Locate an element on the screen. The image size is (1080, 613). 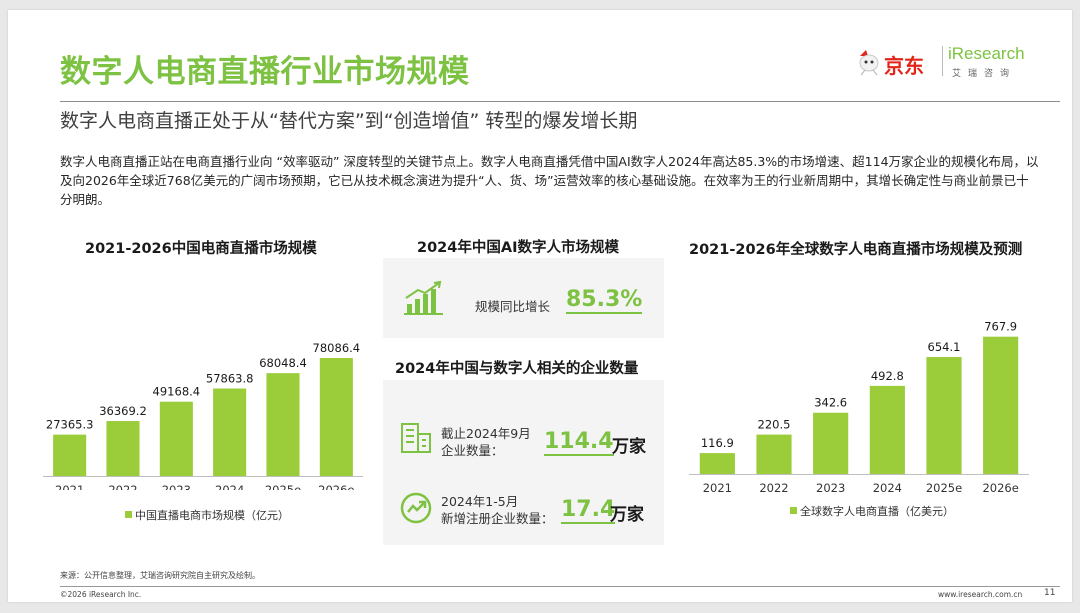
right-category-label: 2024 is located at coordinates (887, 488).